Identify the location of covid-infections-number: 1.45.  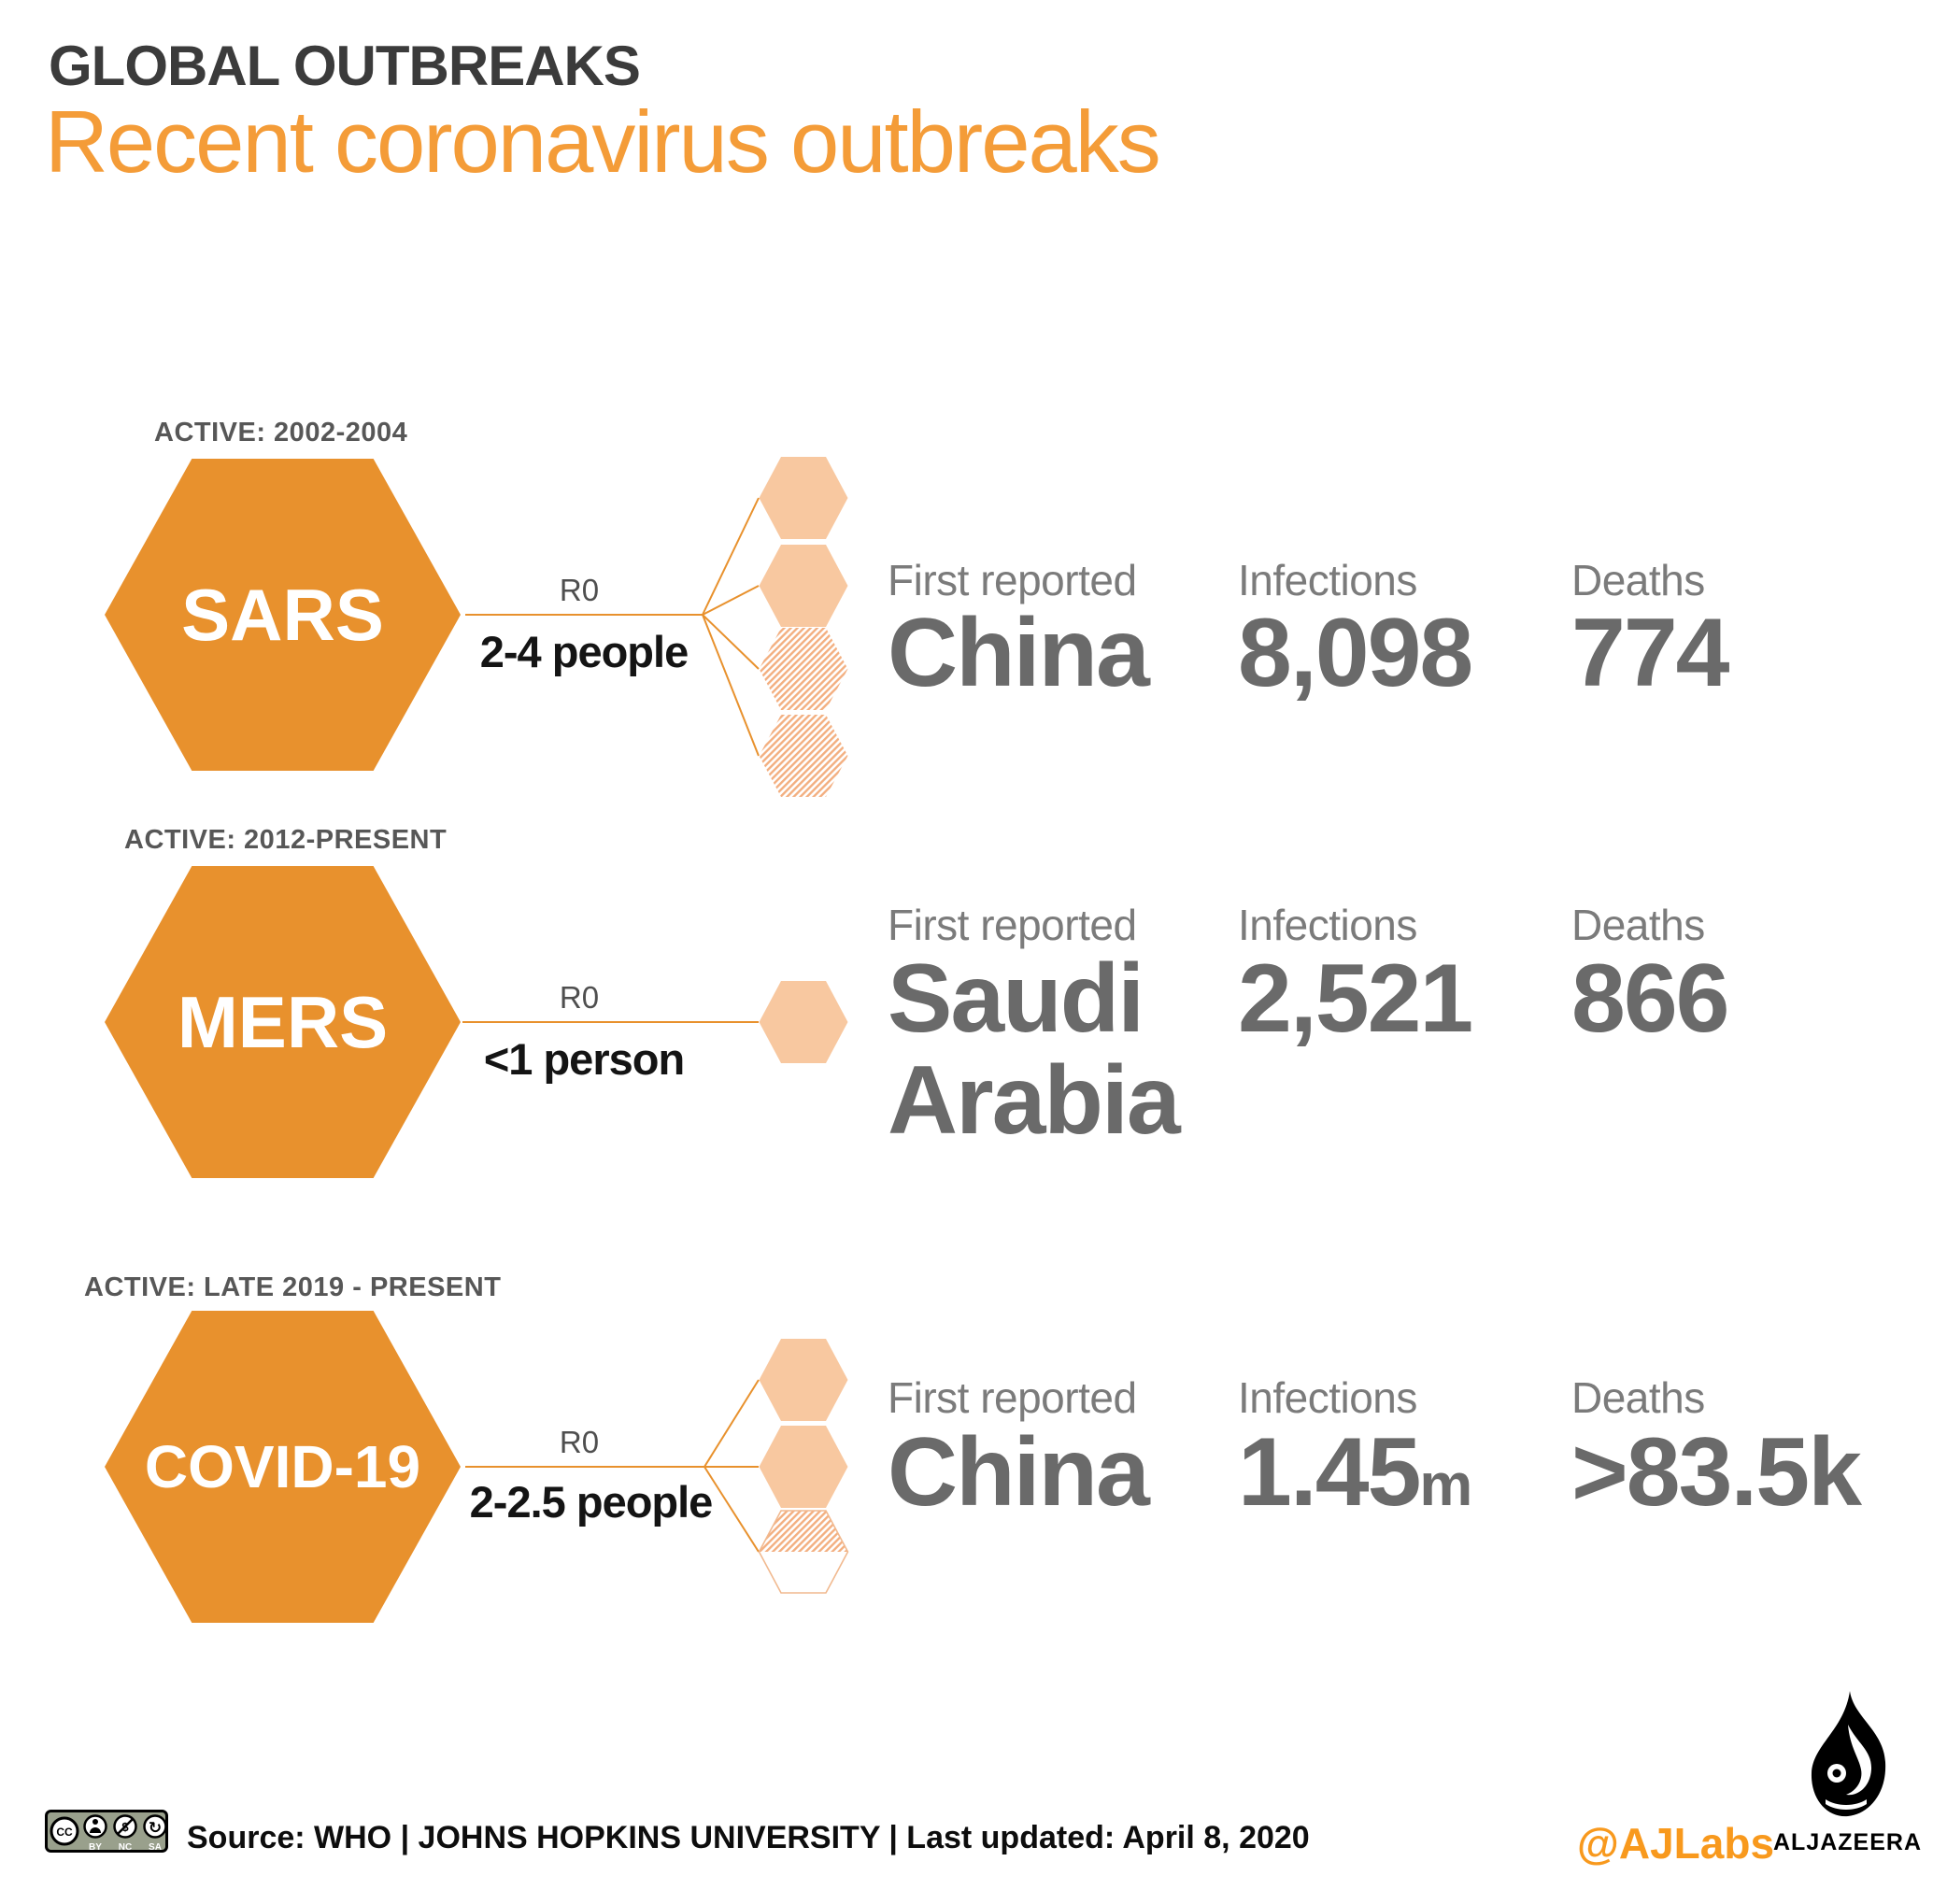
(1329, 1472).